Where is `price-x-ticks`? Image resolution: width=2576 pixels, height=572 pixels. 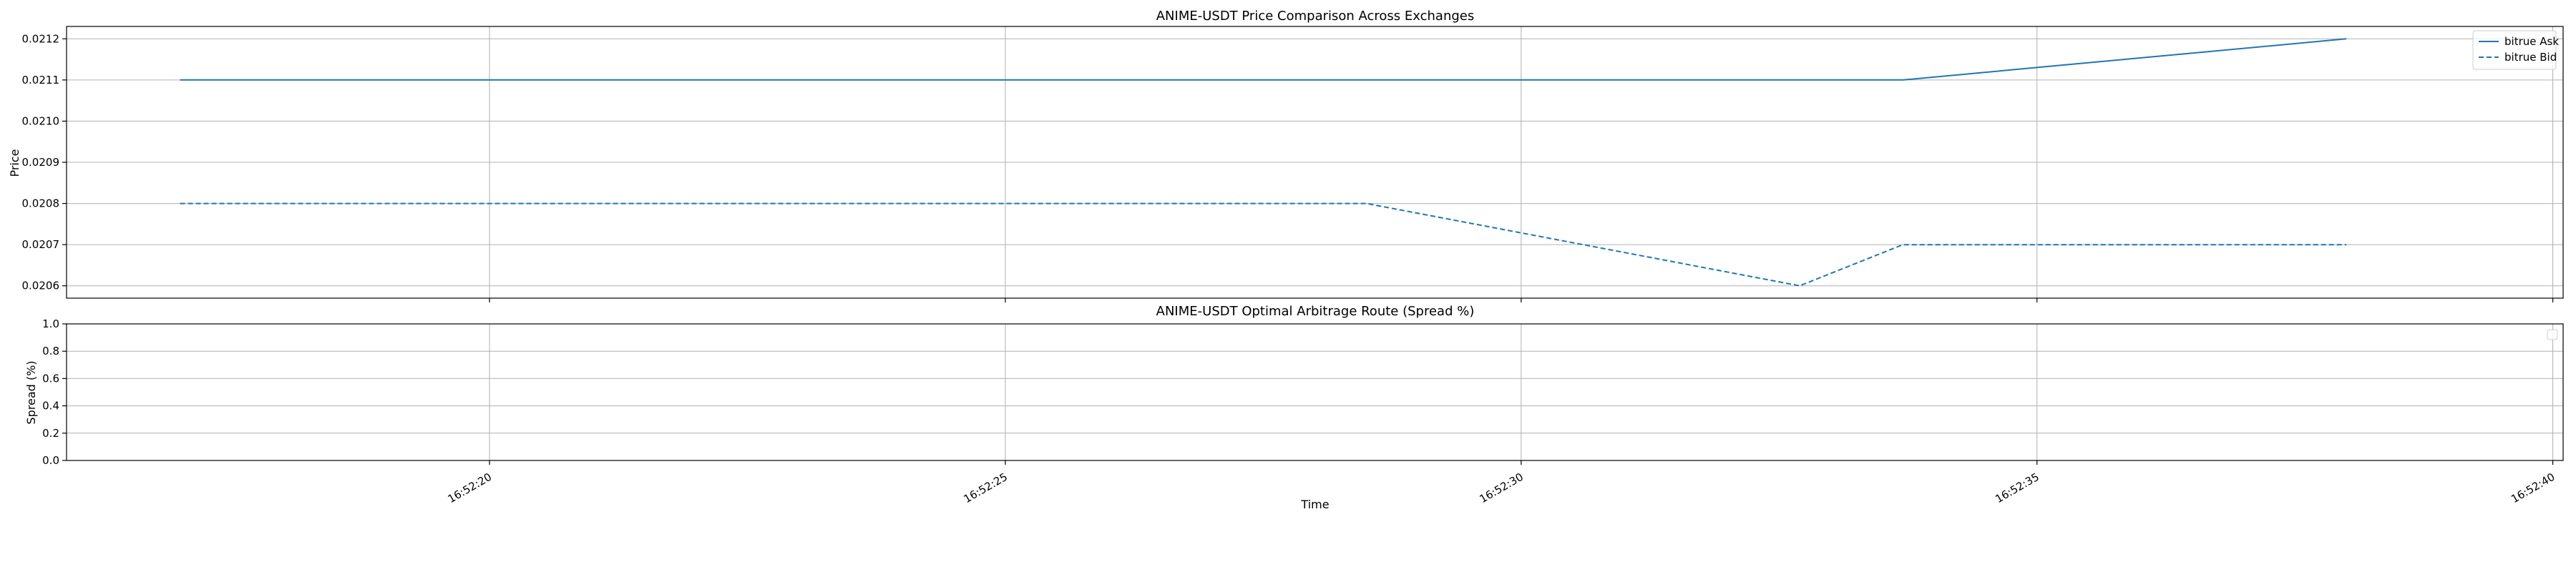
price-x-ticks is located at coordinates (1521, 300).